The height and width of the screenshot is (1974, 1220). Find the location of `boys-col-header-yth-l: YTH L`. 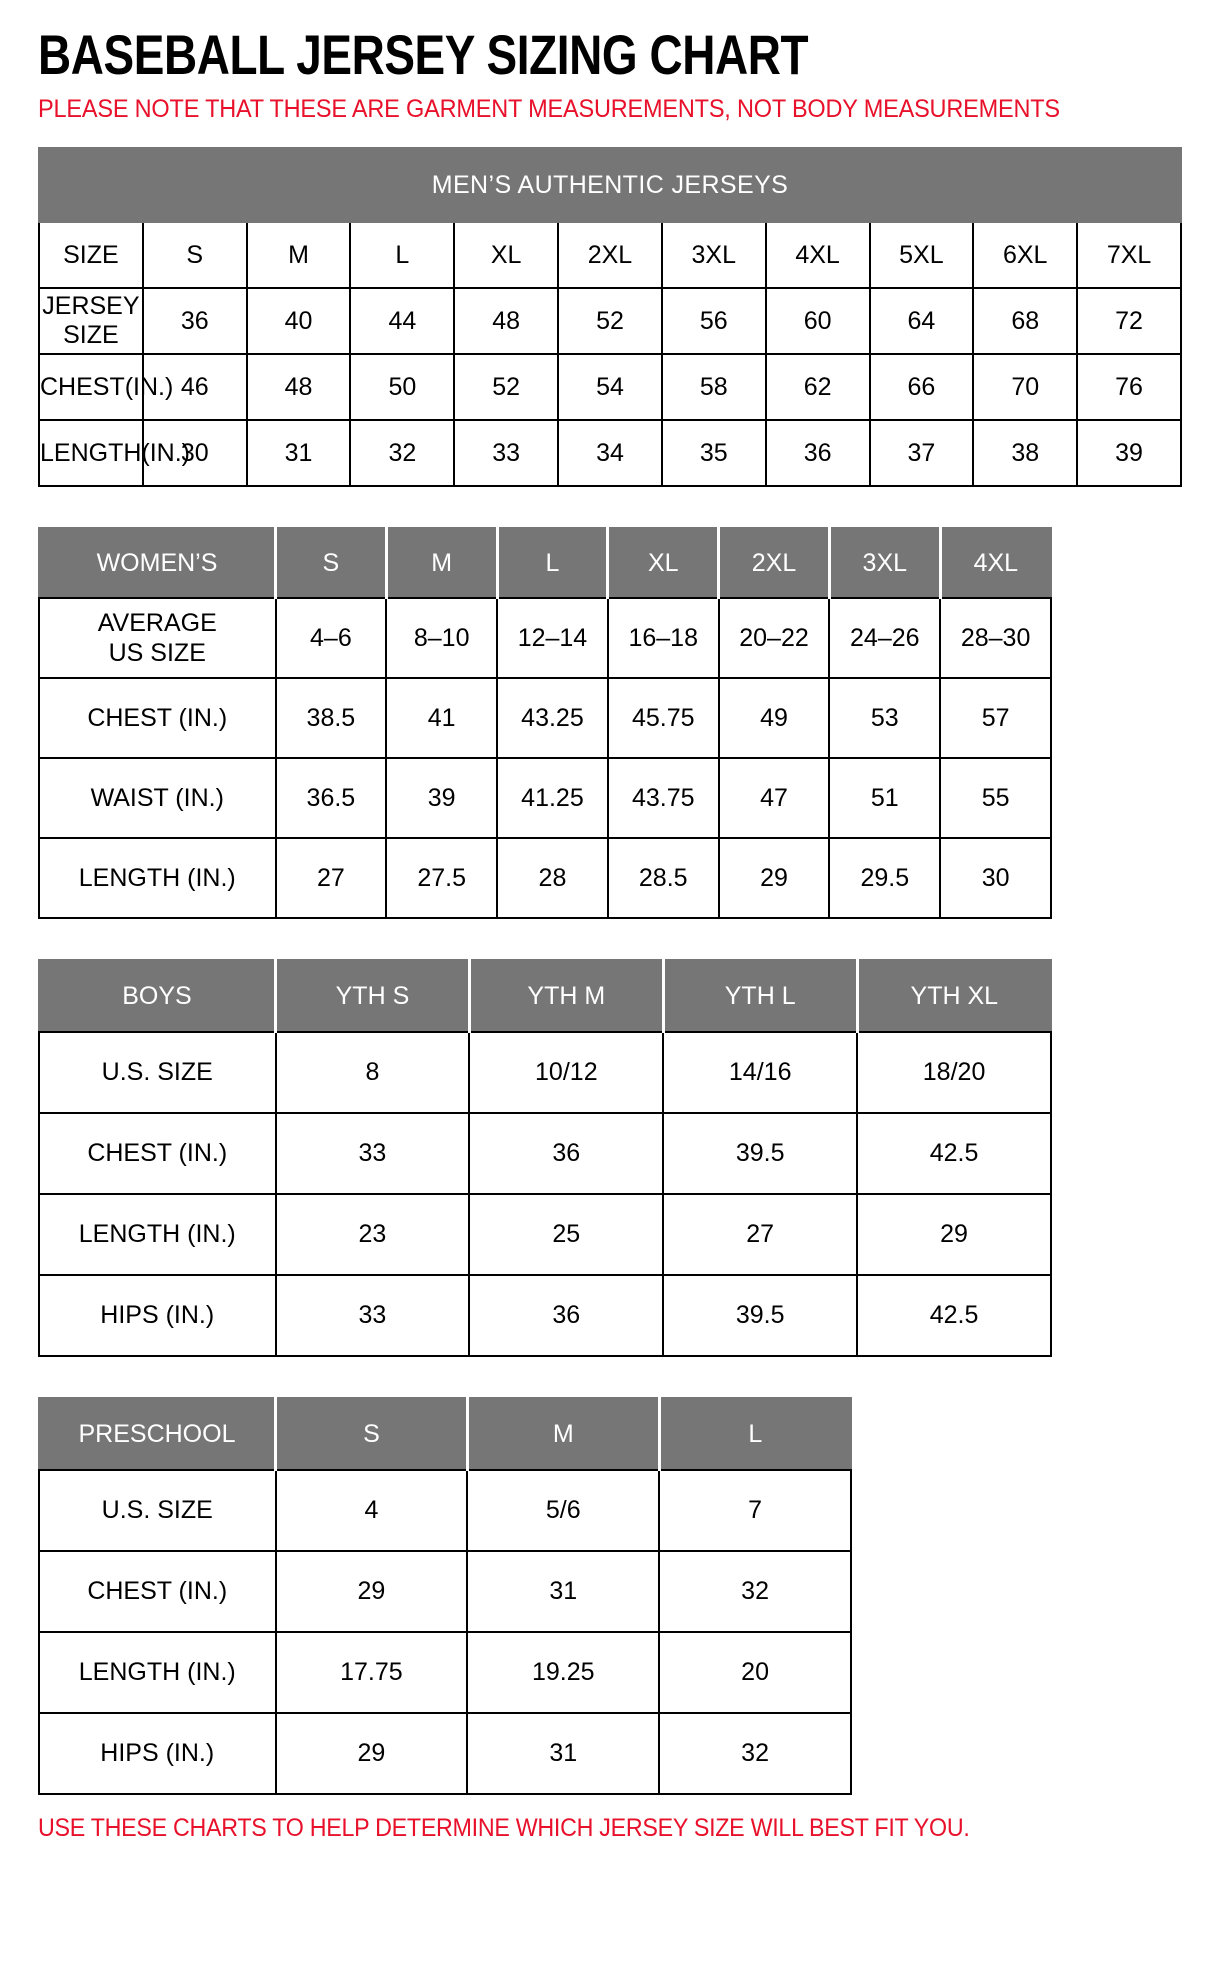

boys-col-header-yth-l: YTH L is located at coordinates (760, 996).